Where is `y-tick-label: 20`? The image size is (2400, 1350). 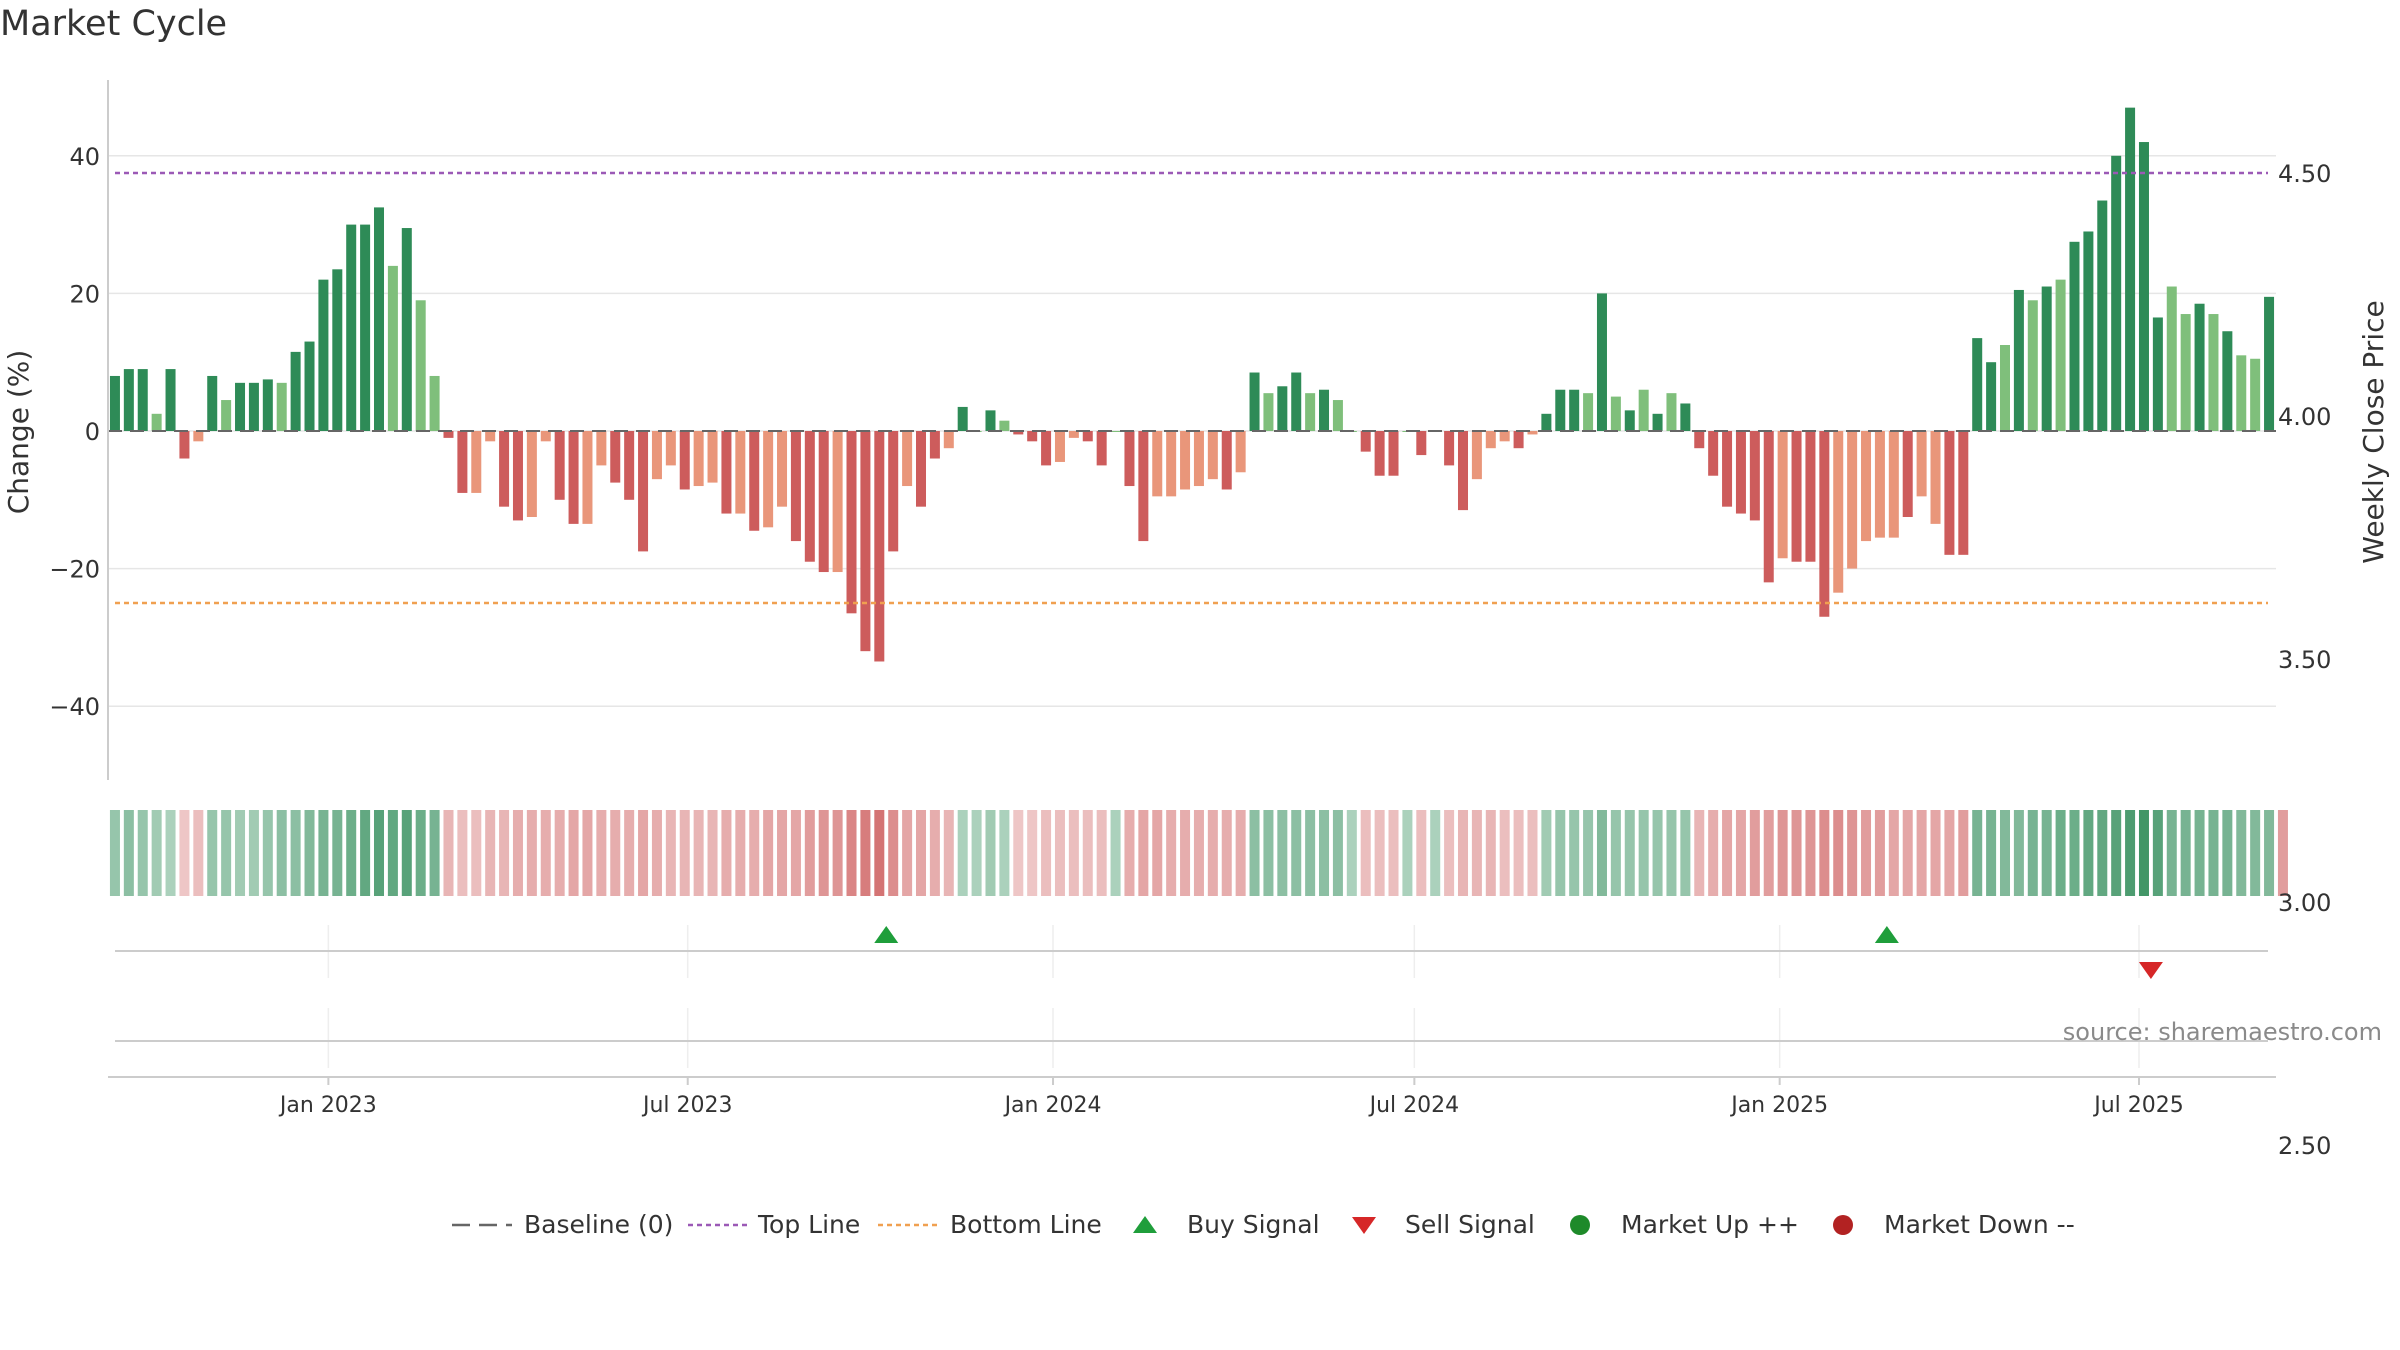
y-tick-label: 20 is located at coordinates (84, 294).